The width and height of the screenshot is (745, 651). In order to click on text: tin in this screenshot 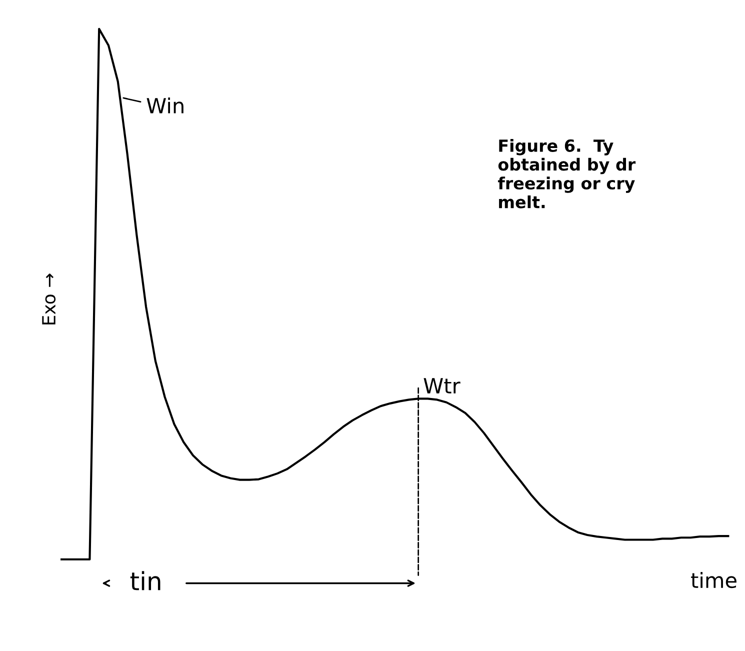, I will do `click(145, 580)`.